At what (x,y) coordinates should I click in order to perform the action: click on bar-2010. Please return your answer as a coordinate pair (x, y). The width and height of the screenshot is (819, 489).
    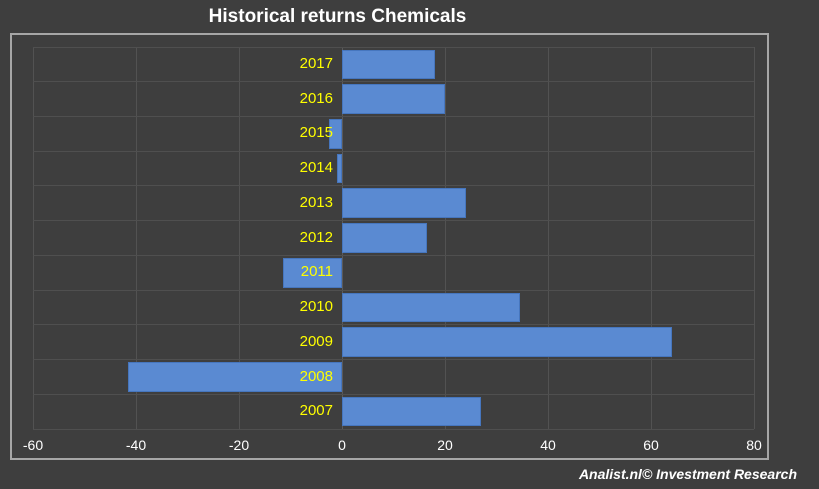
    Looking at the image, I should click on (431, 307).